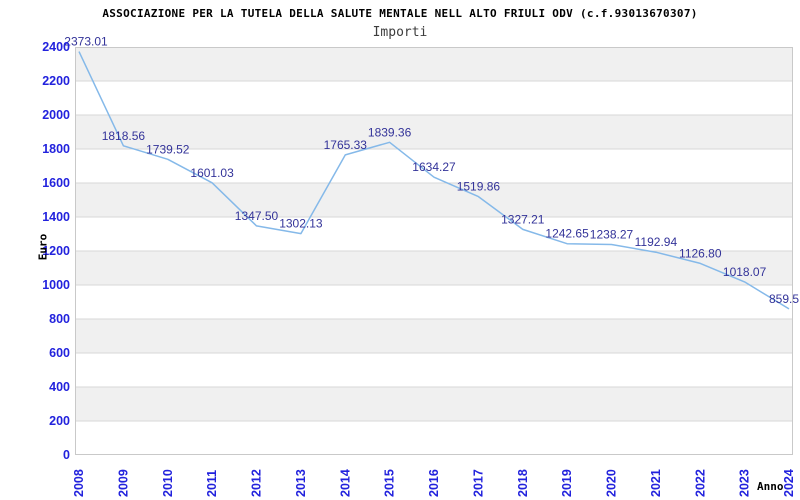 The image size is (800, 500). Describe the element at coordinates (434, 167) in the screenshot. I see `data-point-label: 1634.27` at that location.